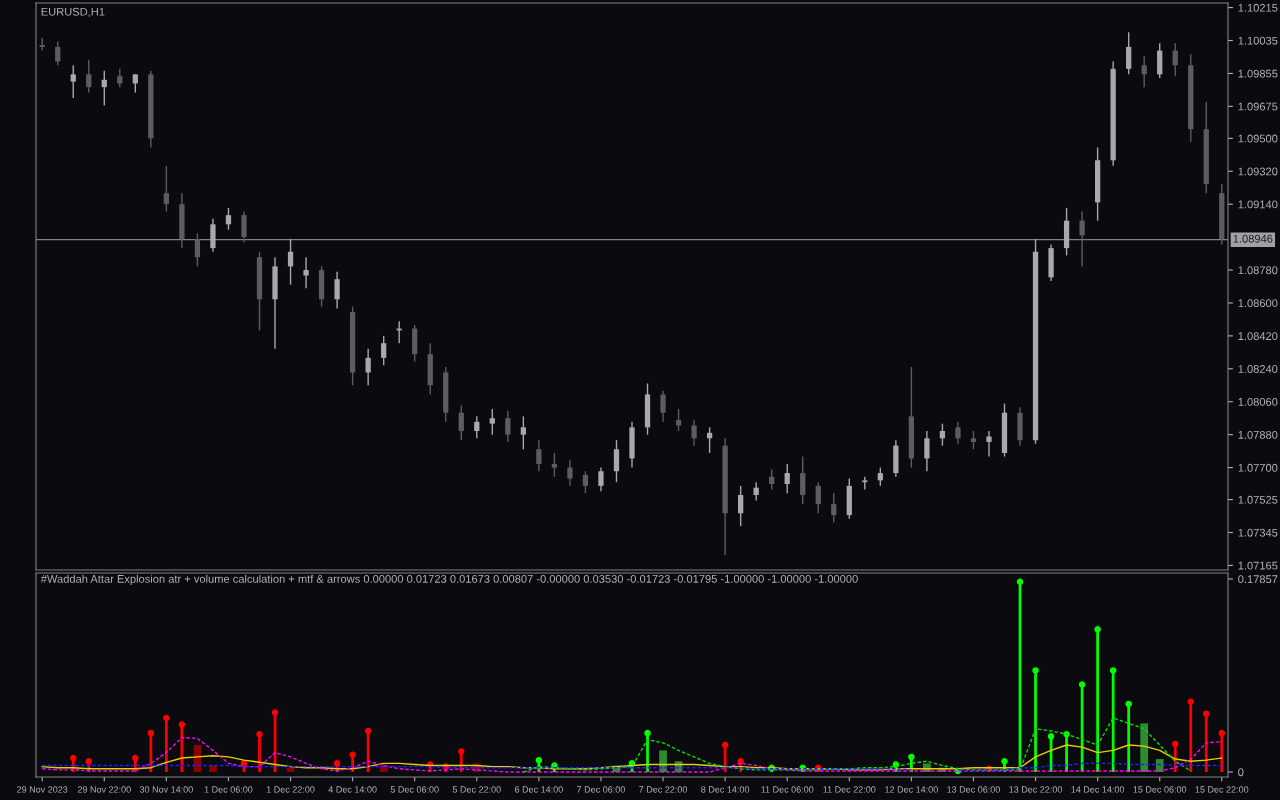  Describe the element at coordinates (601, 789) in the screenshot. I see `x-tick-label: 7 Dec 06:00` at that location.